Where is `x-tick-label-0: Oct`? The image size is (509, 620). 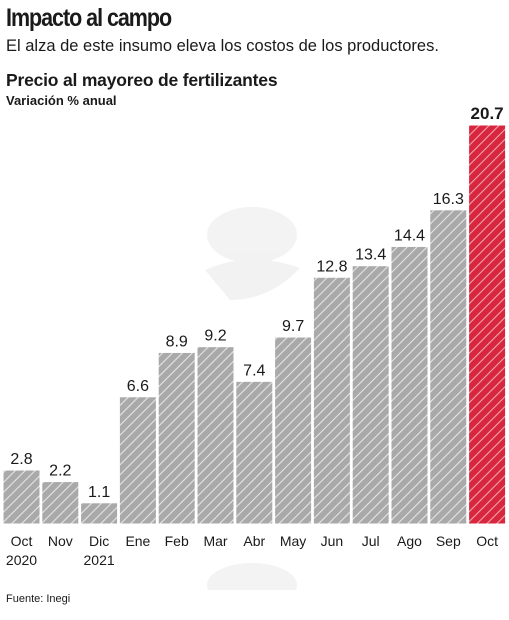
x-tick-label-0: Oct is located at coordinates (22, 541).